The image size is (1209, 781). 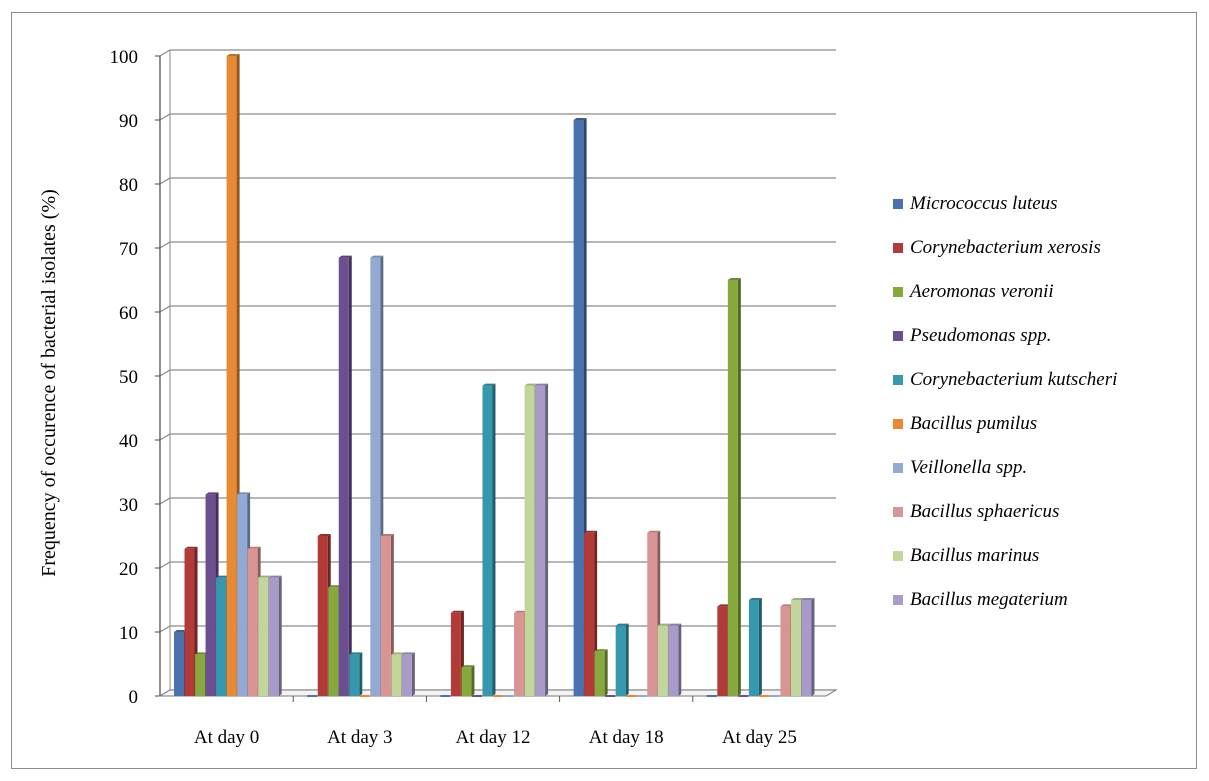 I want to click on legend-item: Pseudomonas spp., so click(x=972, y=335).